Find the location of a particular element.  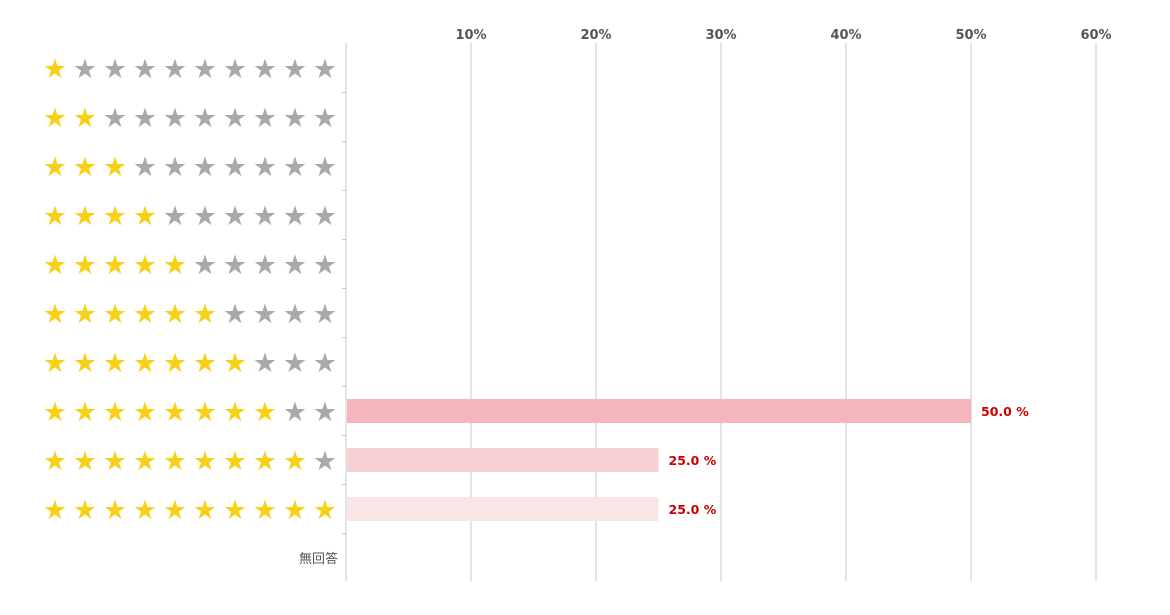

x-tick-labels: 10% 20% 30% 40% 50% 60% is located at coordinates (783, 35).